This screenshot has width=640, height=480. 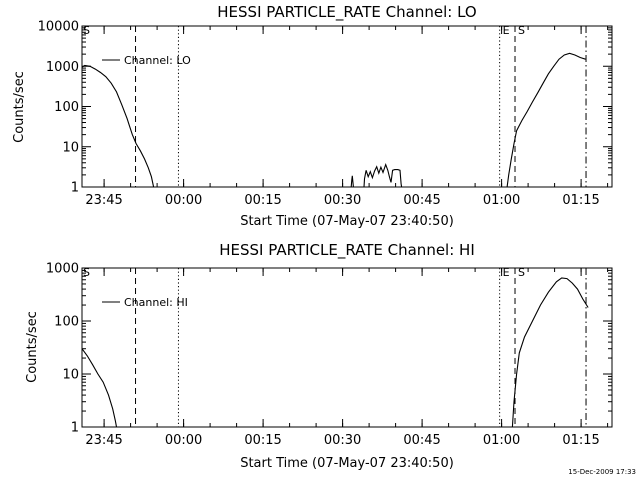 What do you see at coordinates (156, 302) in the screenshot?
I see `legend-entry: Channel: HI` at bounding box center [156, 302].